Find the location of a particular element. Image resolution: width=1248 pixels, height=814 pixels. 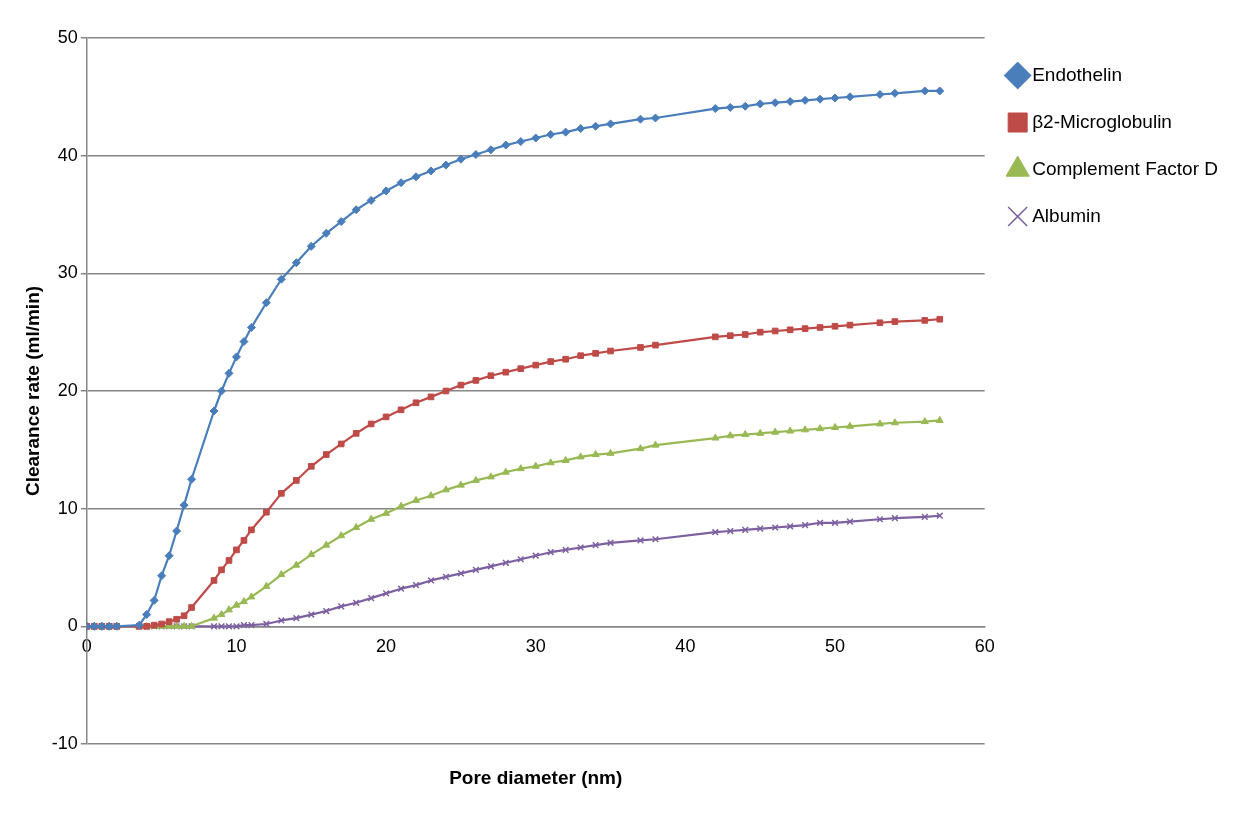

x-tick-label: 60 is located at coordinates (984, 646).